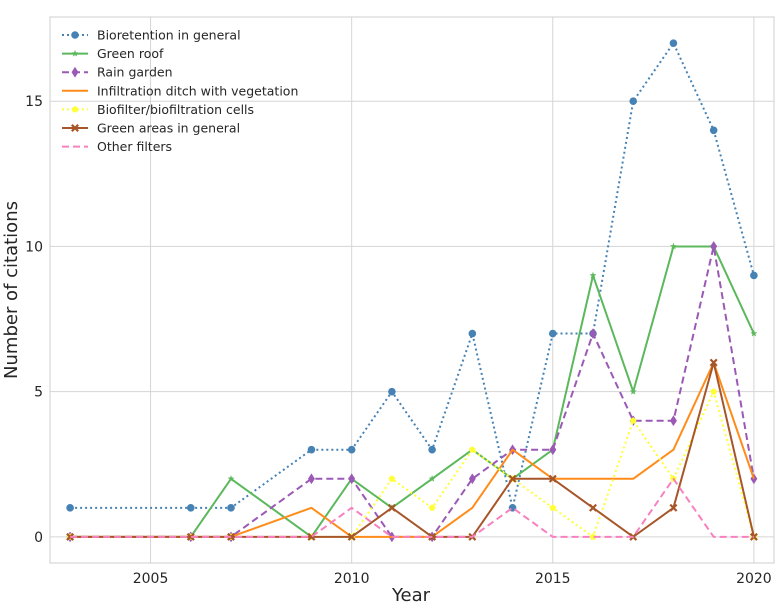 Image resolution: width=781 pixels, height=610 pixels. Describe the element at coordinates (175, 109) in the screenshot. I see `legend-label: Biofilter/biofiltration cells` at that location.